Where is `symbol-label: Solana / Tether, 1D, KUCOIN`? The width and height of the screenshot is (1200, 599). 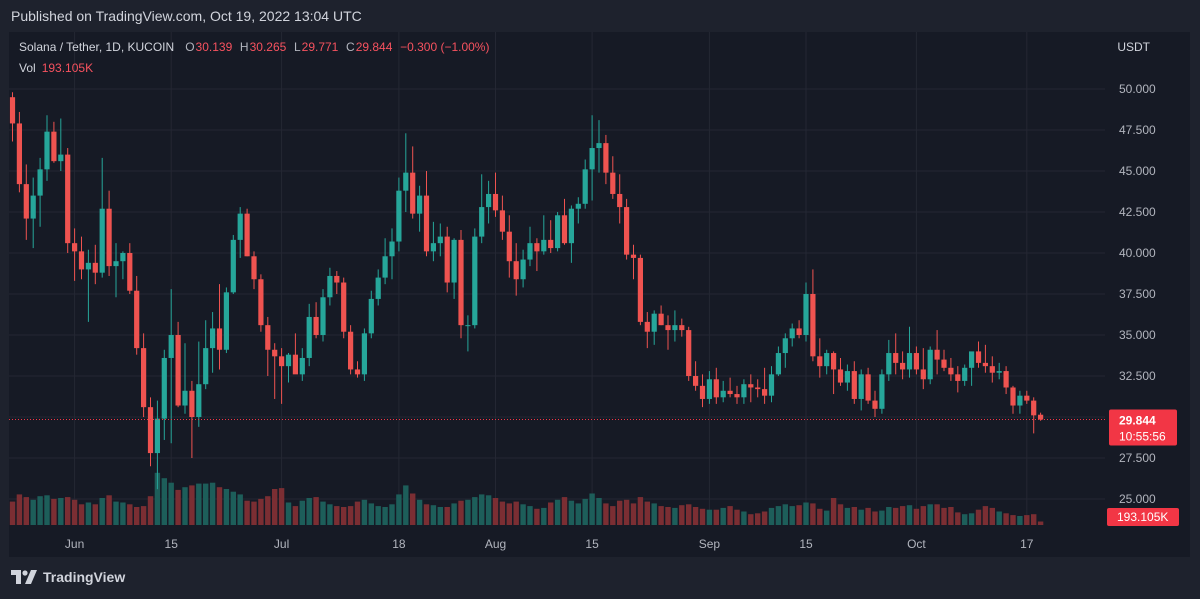
symbol-label: Solana / Tether, 1D, KUCOIN is located at coordinates (97, 47).